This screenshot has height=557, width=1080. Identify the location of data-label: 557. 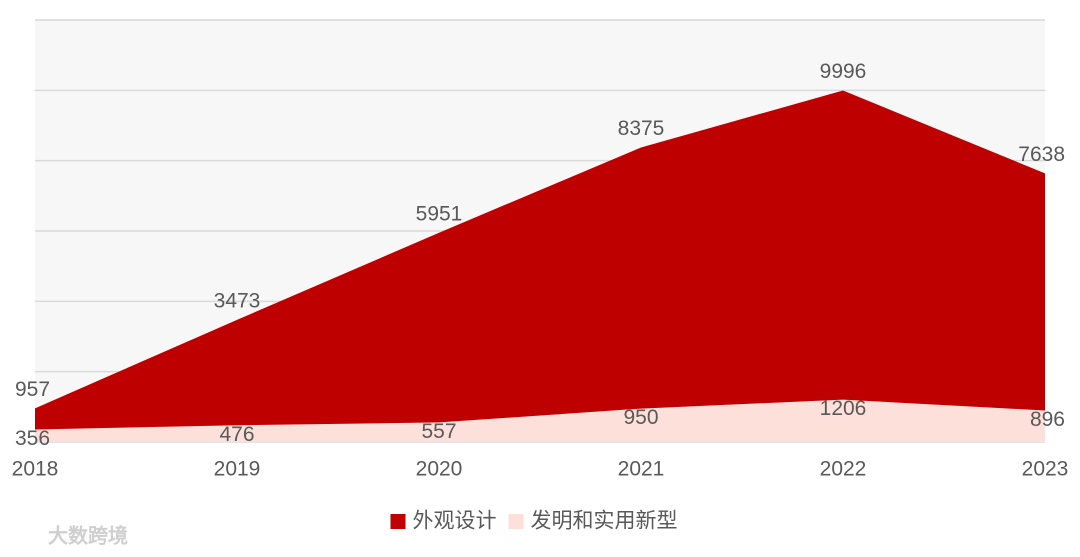
(438, 431).